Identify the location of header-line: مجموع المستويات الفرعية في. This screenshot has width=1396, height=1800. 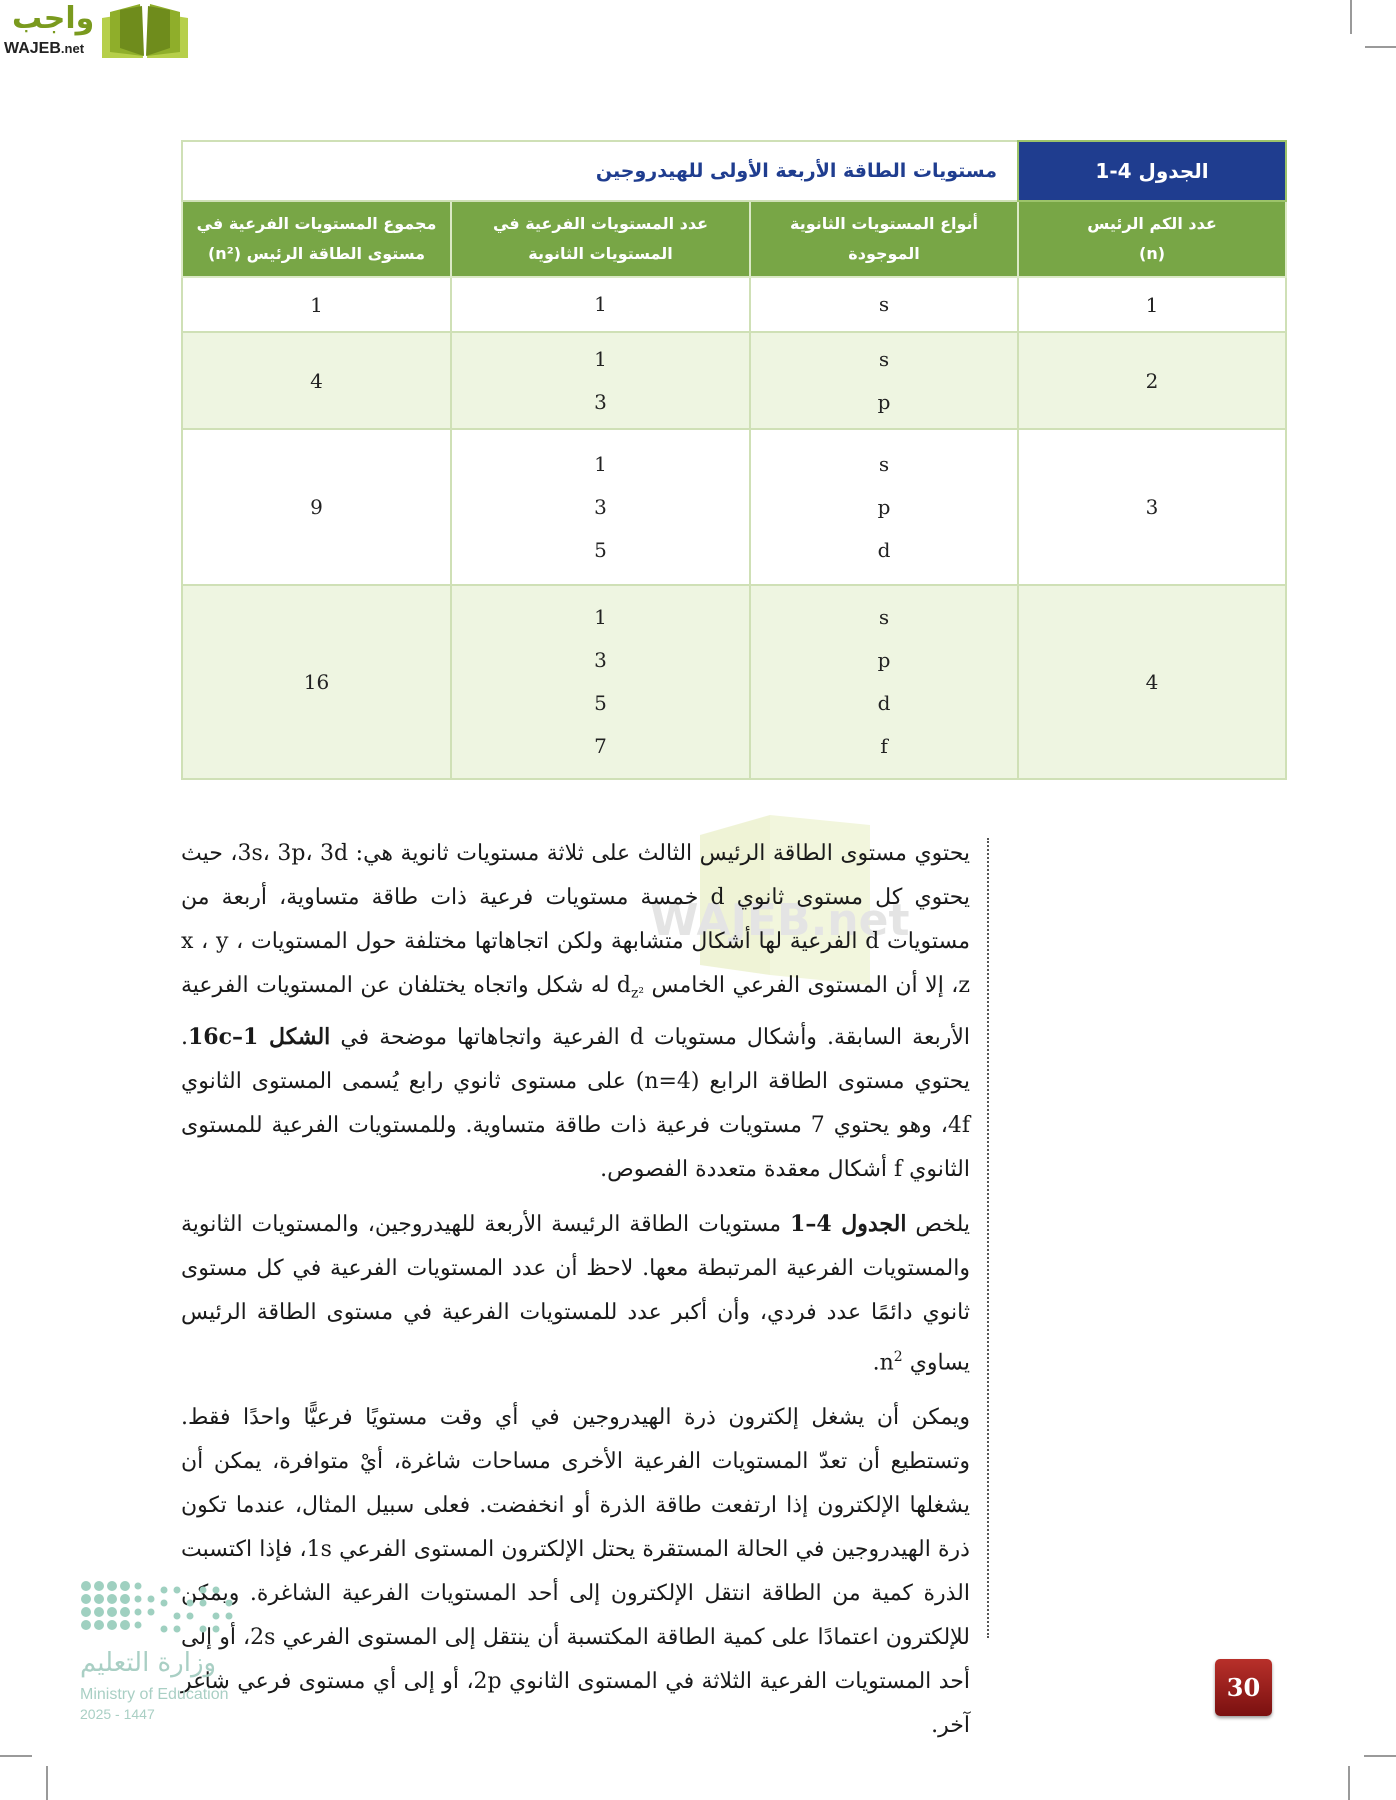
(316, 223).